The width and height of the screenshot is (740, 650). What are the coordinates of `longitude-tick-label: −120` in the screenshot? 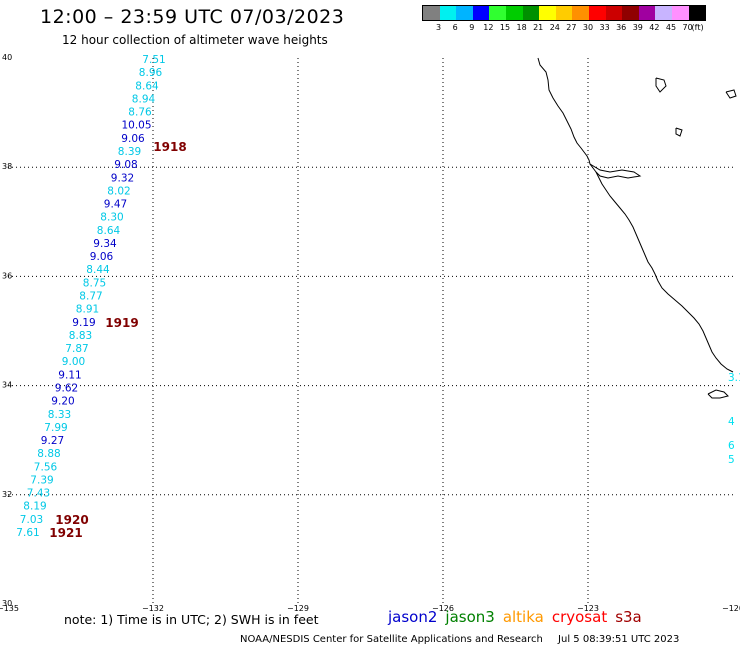 It's located at (731, 608).